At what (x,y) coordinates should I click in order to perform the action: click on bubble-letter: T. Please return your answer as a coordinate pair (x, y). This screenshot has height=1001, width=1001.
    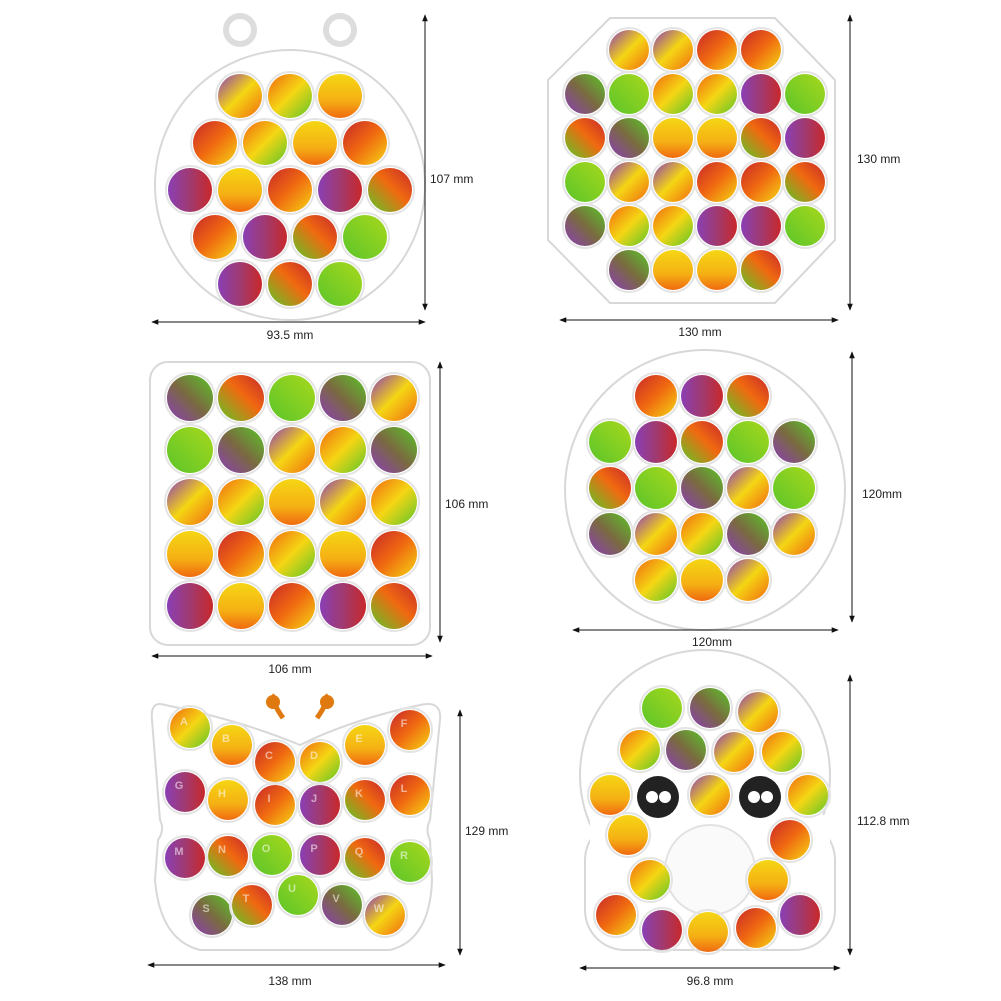
    Looking at the image, I should click on (246, 899).